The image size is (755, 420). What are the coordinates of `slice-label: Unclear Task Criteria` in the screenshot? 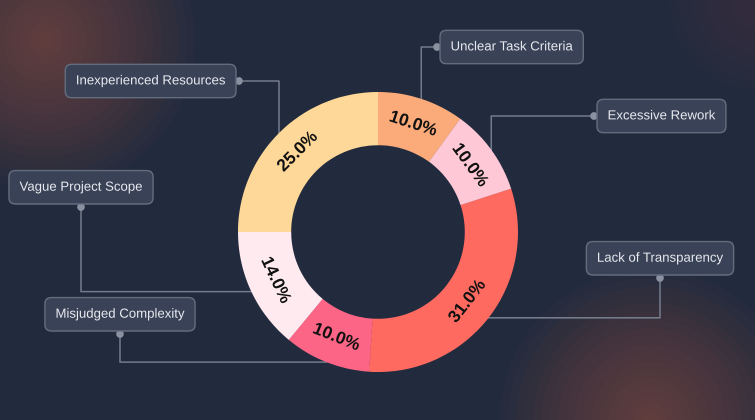 It's located at (512, 45).